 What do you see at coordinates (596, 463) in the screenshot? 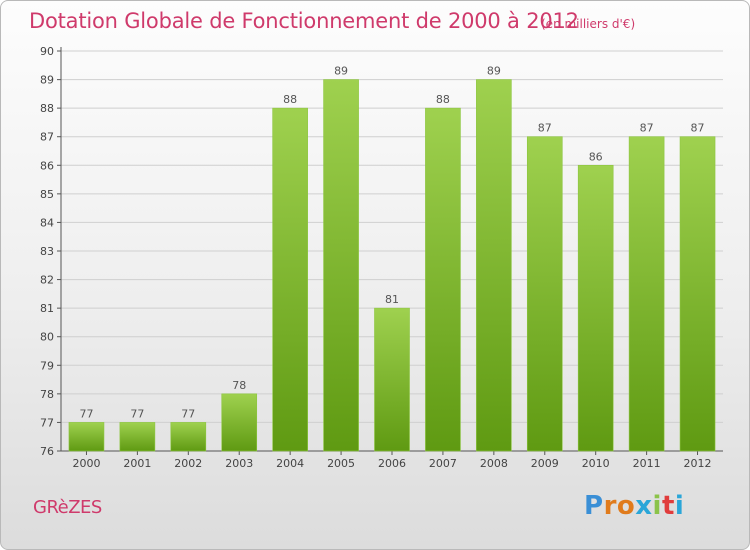
I see `x-tick-label: 2010` at bounding box center [596, 463].